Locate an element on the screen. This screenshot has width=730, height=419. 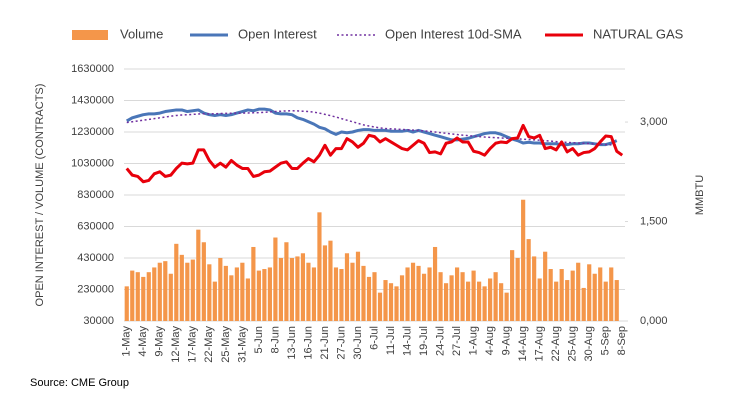
legend-label: NATURAL GAS is located at coordinates (638, 33).